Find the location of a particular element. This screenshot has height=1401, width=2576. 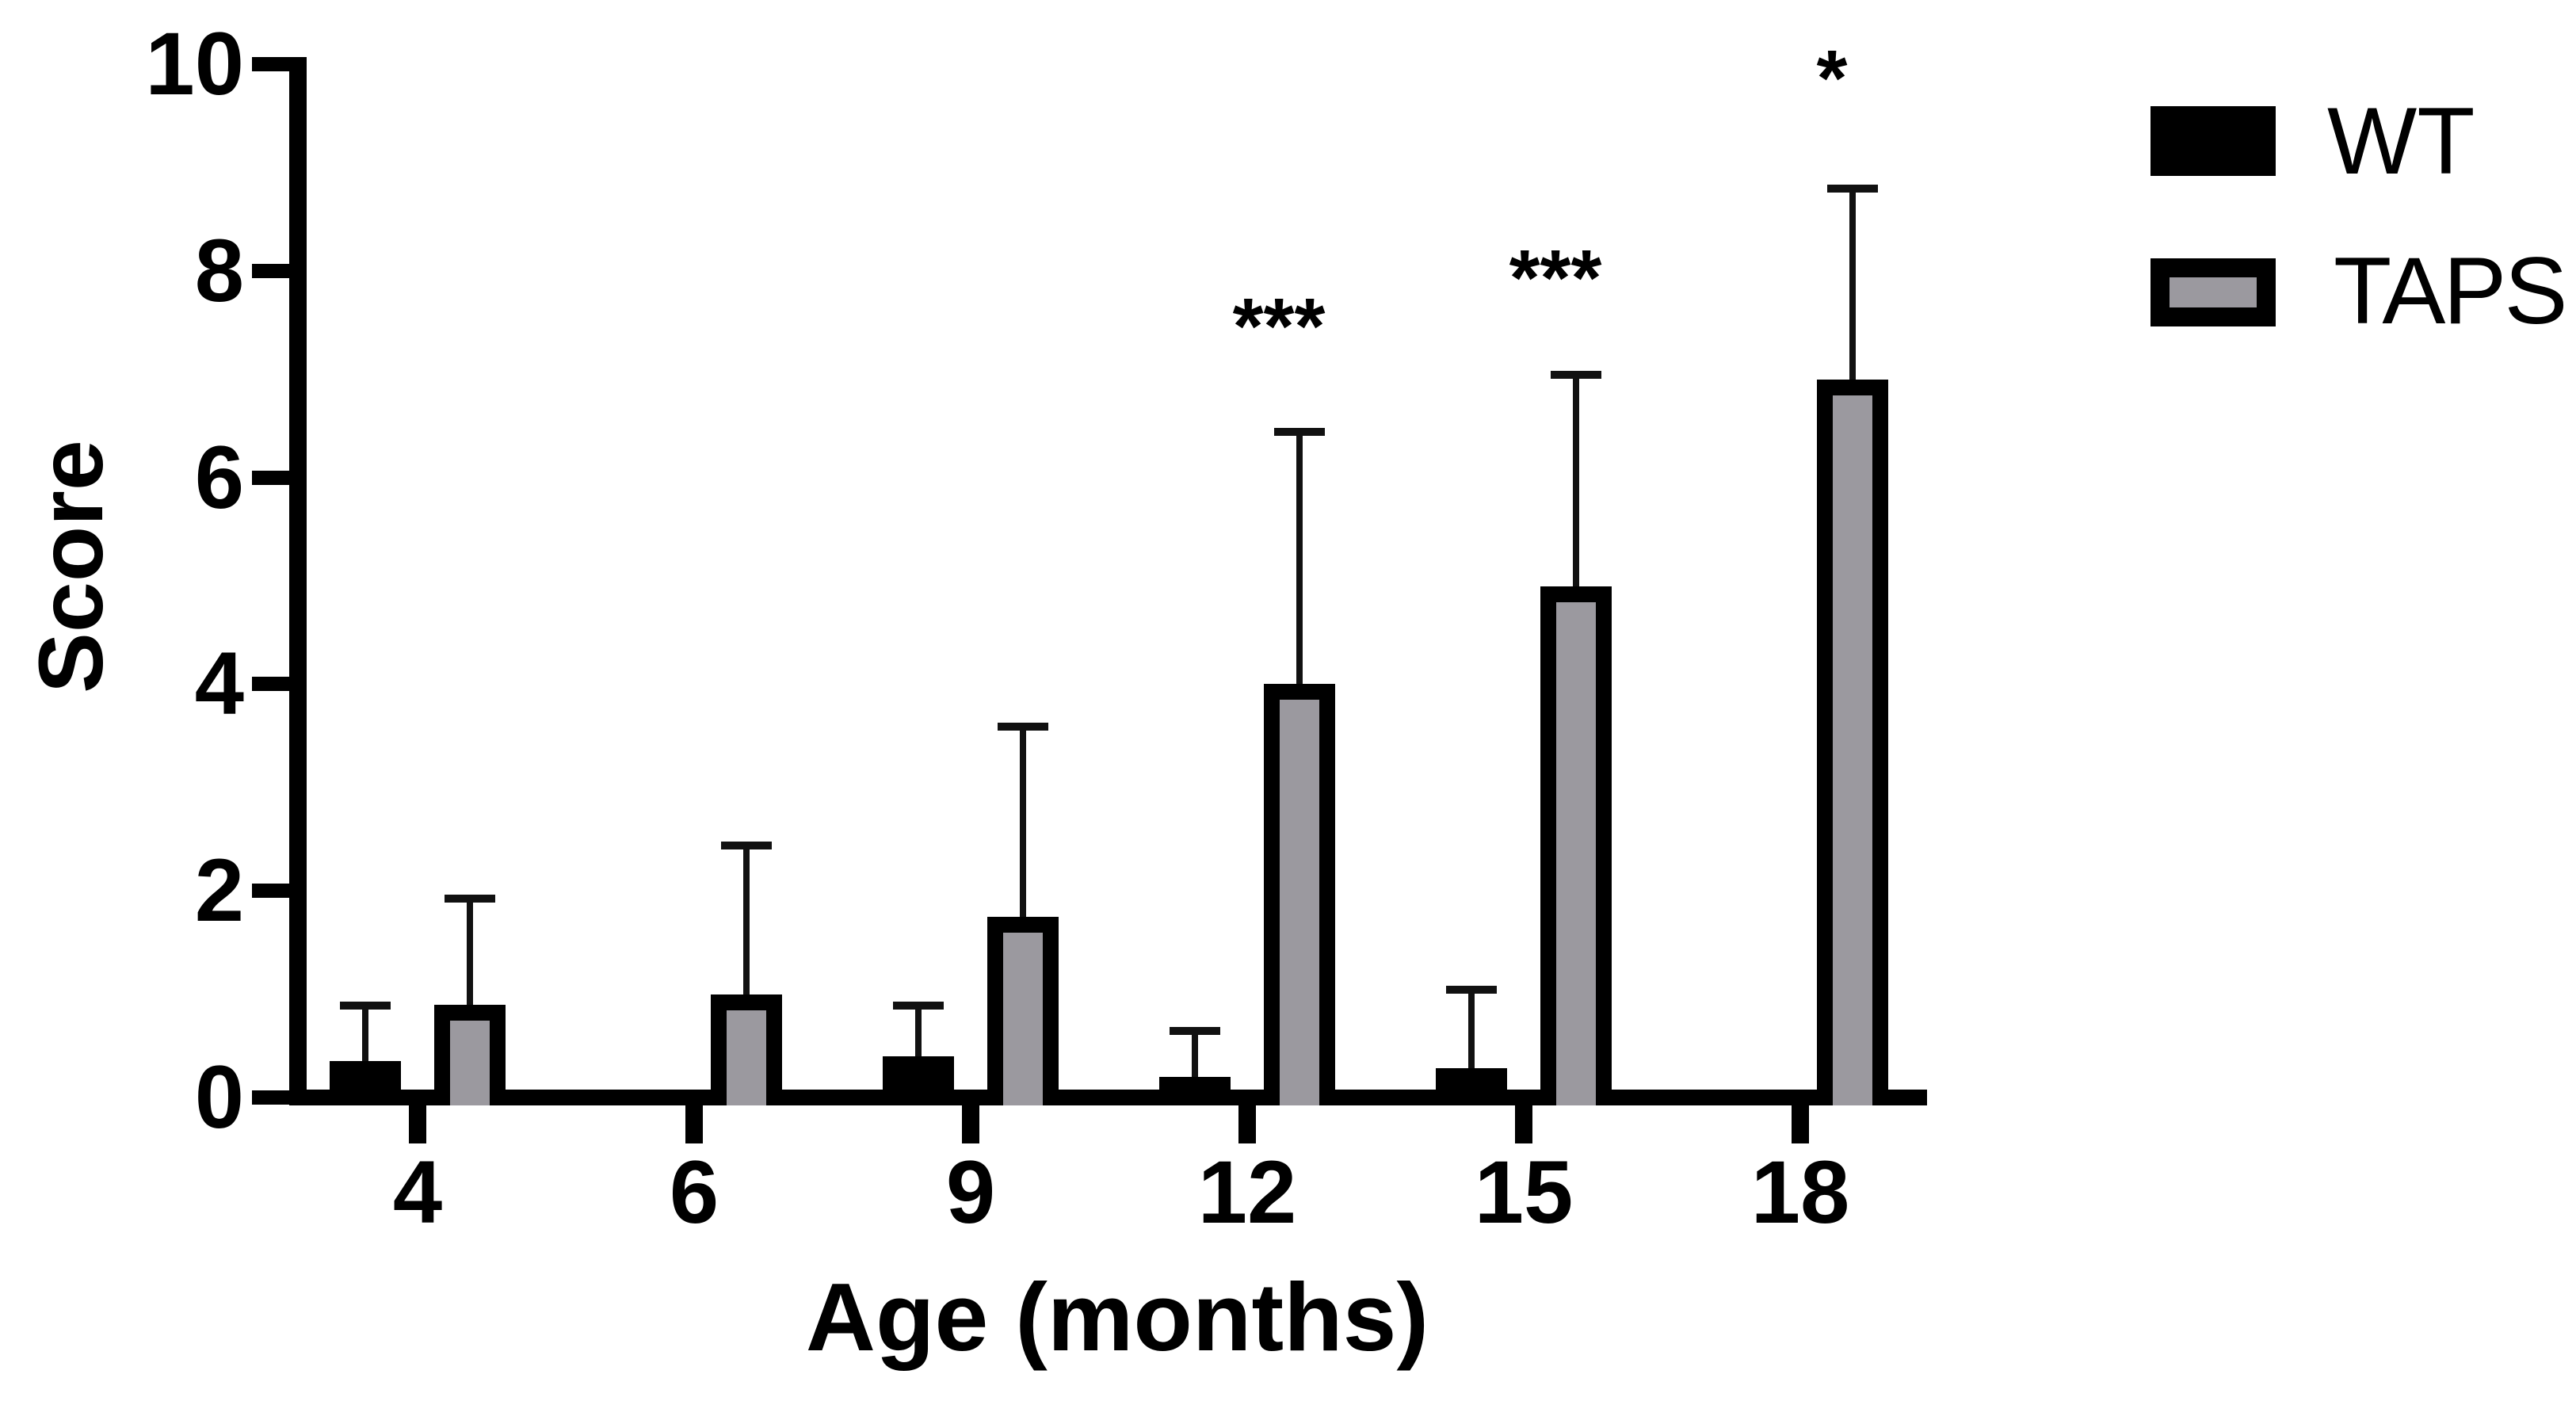

y-tick-label: 4 is located at coordinates (219, 684).